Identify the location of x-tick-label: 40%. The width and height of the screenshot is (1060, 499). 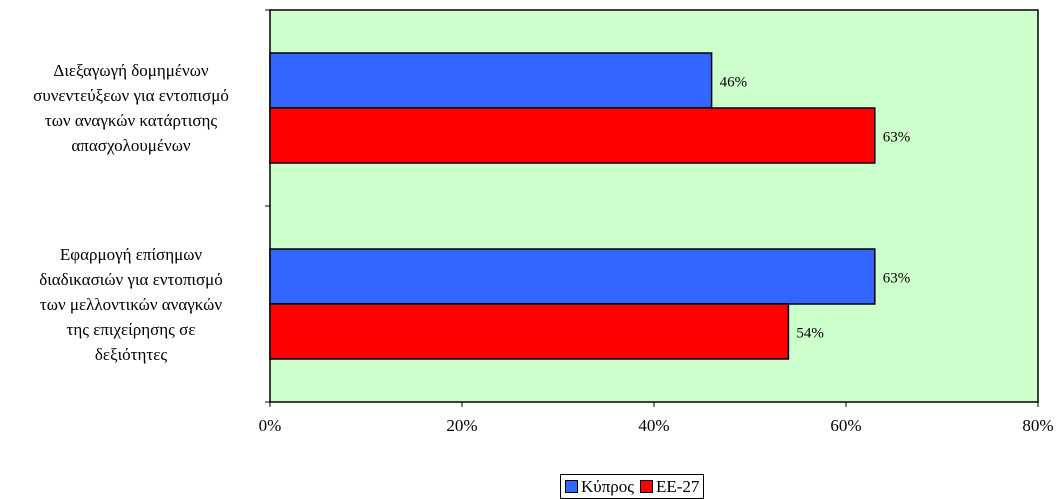
(653, 425).